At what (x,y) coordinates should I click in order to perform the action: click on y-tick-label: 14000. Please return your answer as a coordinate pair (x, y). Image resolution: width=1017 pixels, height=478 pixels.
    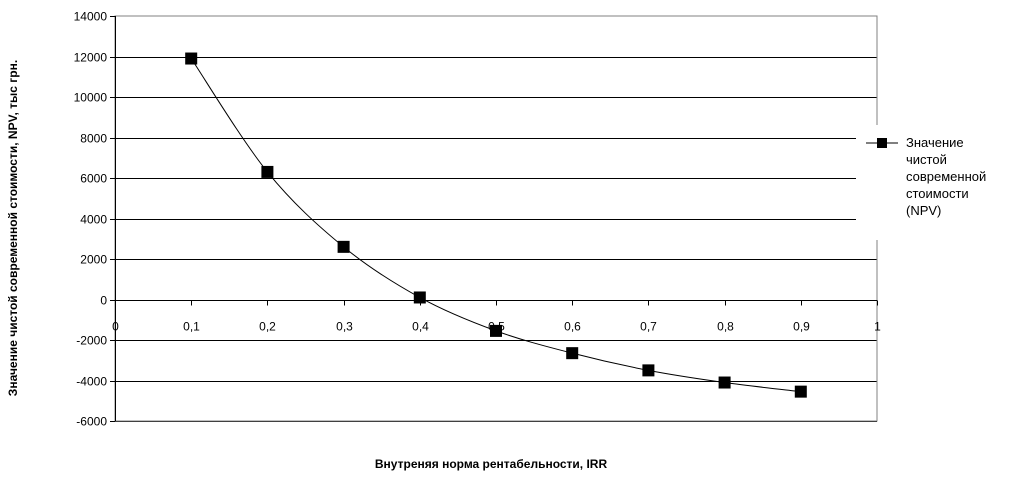
    Looking at the image, I should click on (91, 17).